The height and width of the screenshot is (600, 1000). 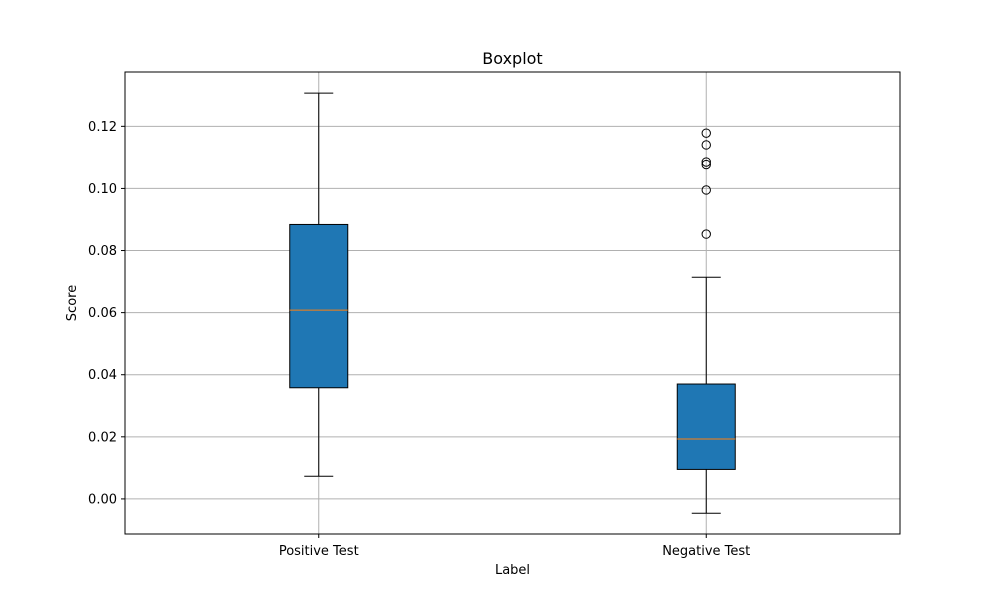 I want to click on y-tick-label: 0.02, so click(x=102, y=437).